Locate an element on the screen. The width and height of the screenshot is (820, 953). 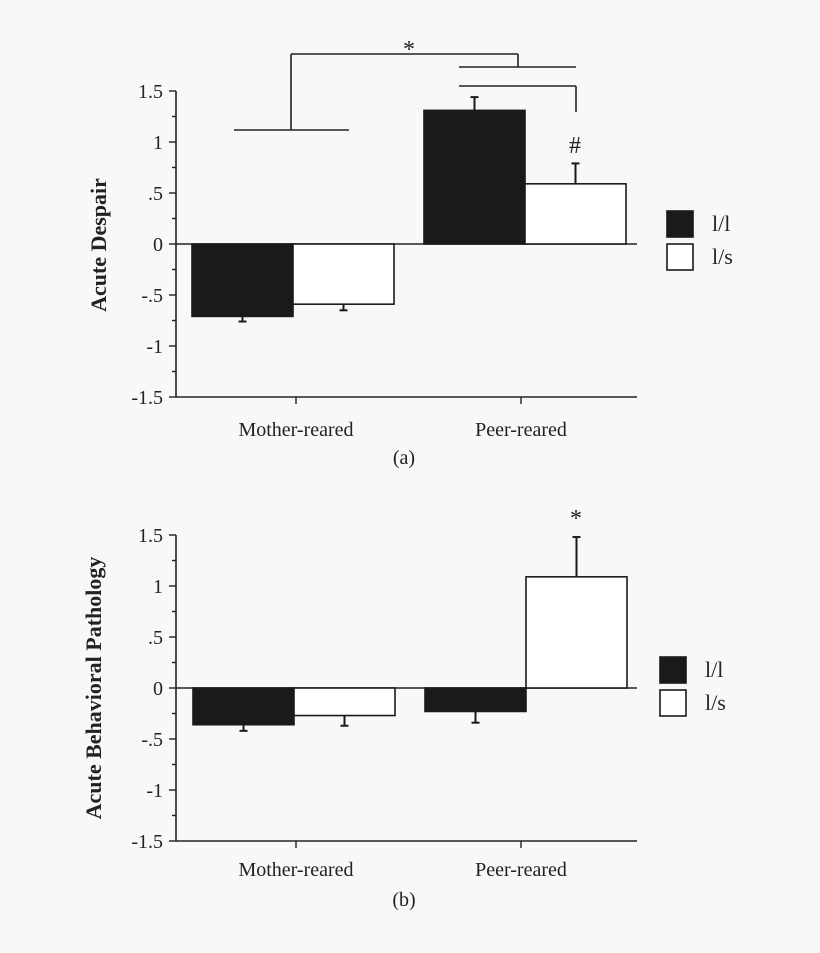
significance-brackets-a is located at coordinates (405, 92).